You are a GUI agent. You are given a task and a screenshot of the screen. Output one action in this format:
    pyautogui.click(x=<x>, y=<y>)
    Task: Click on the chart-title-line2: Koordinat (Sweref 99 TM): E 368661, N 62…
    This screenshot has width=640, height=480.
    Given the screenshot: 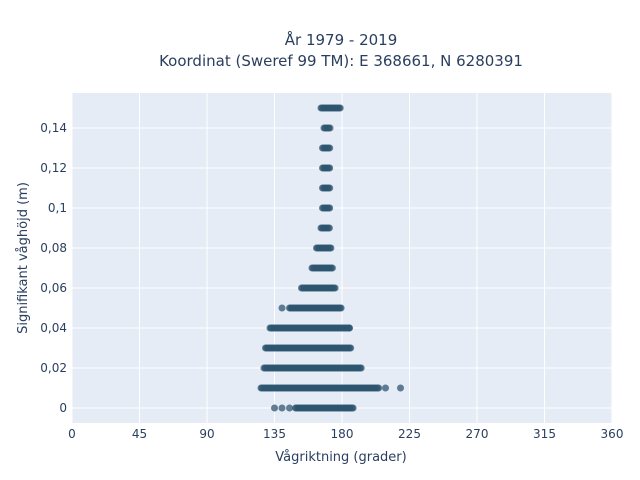 What is the action you would take?
    pyautogui.click(x=341, y=61)
    